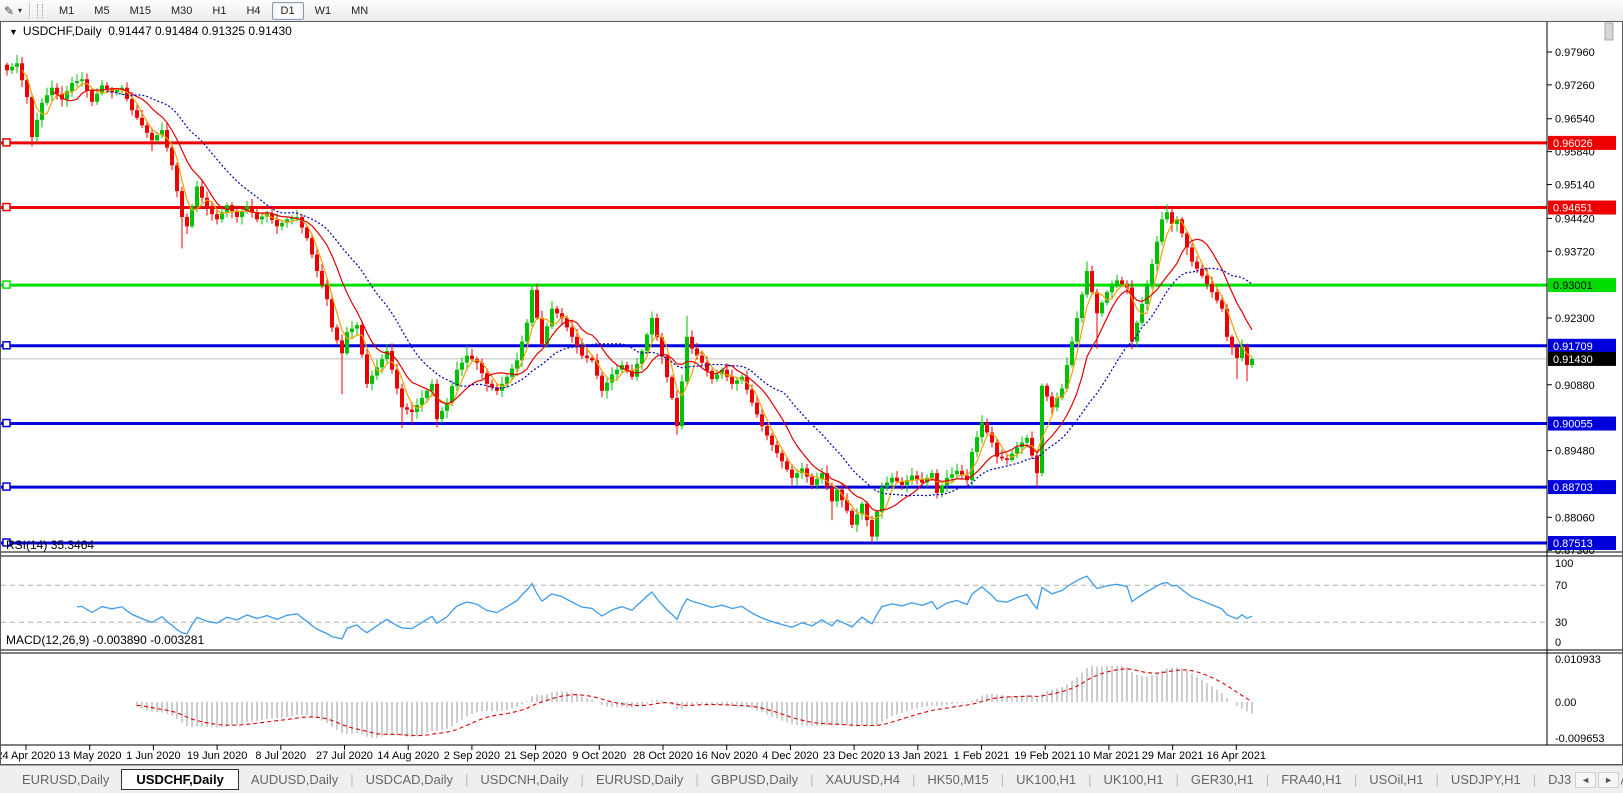  What do you see at coordinates (408, 756) in the screenshot?
I see `axis-label: 14 Aug 2020` at bounding box center [408, 756].